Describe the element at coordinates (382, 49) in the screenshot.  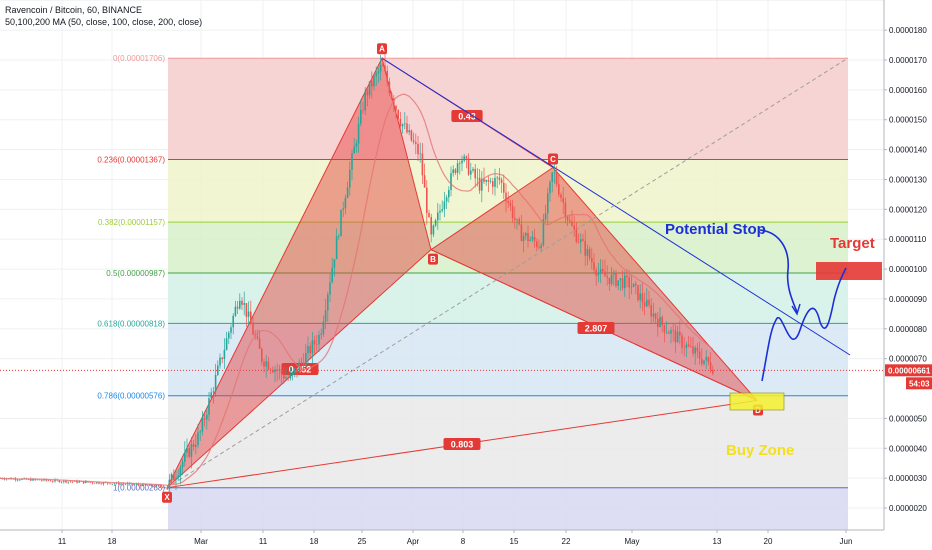
I see `point-badge` at that location.